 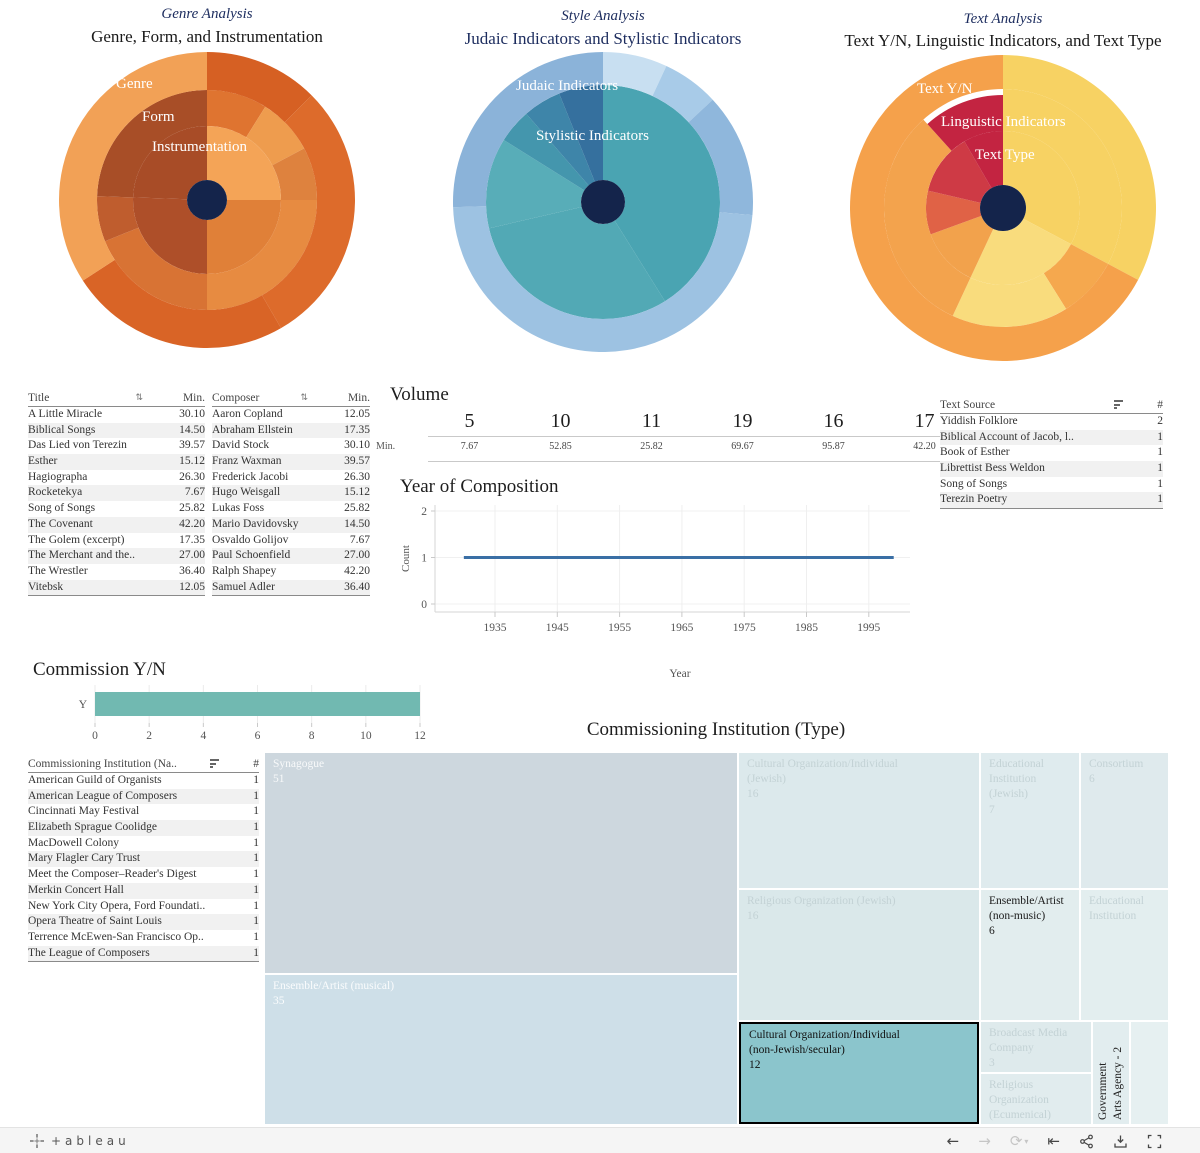 I want to click on table-row: Song of Songs 25.82, so click(x=116, y=509).